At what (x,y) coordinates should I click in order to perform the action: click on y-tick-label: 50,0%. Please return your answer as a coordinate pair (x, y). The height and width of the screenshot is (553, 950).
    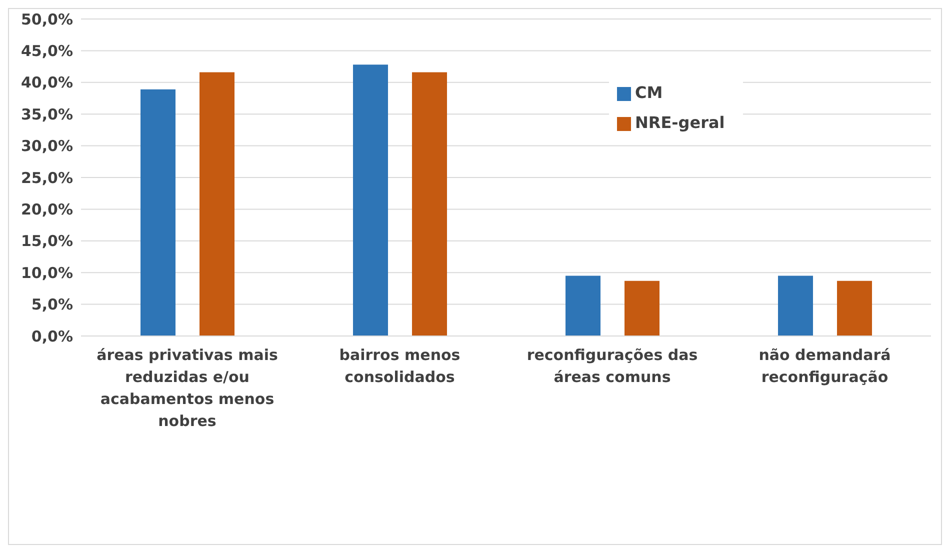
    Looking at the image, I should click on (46, 19).